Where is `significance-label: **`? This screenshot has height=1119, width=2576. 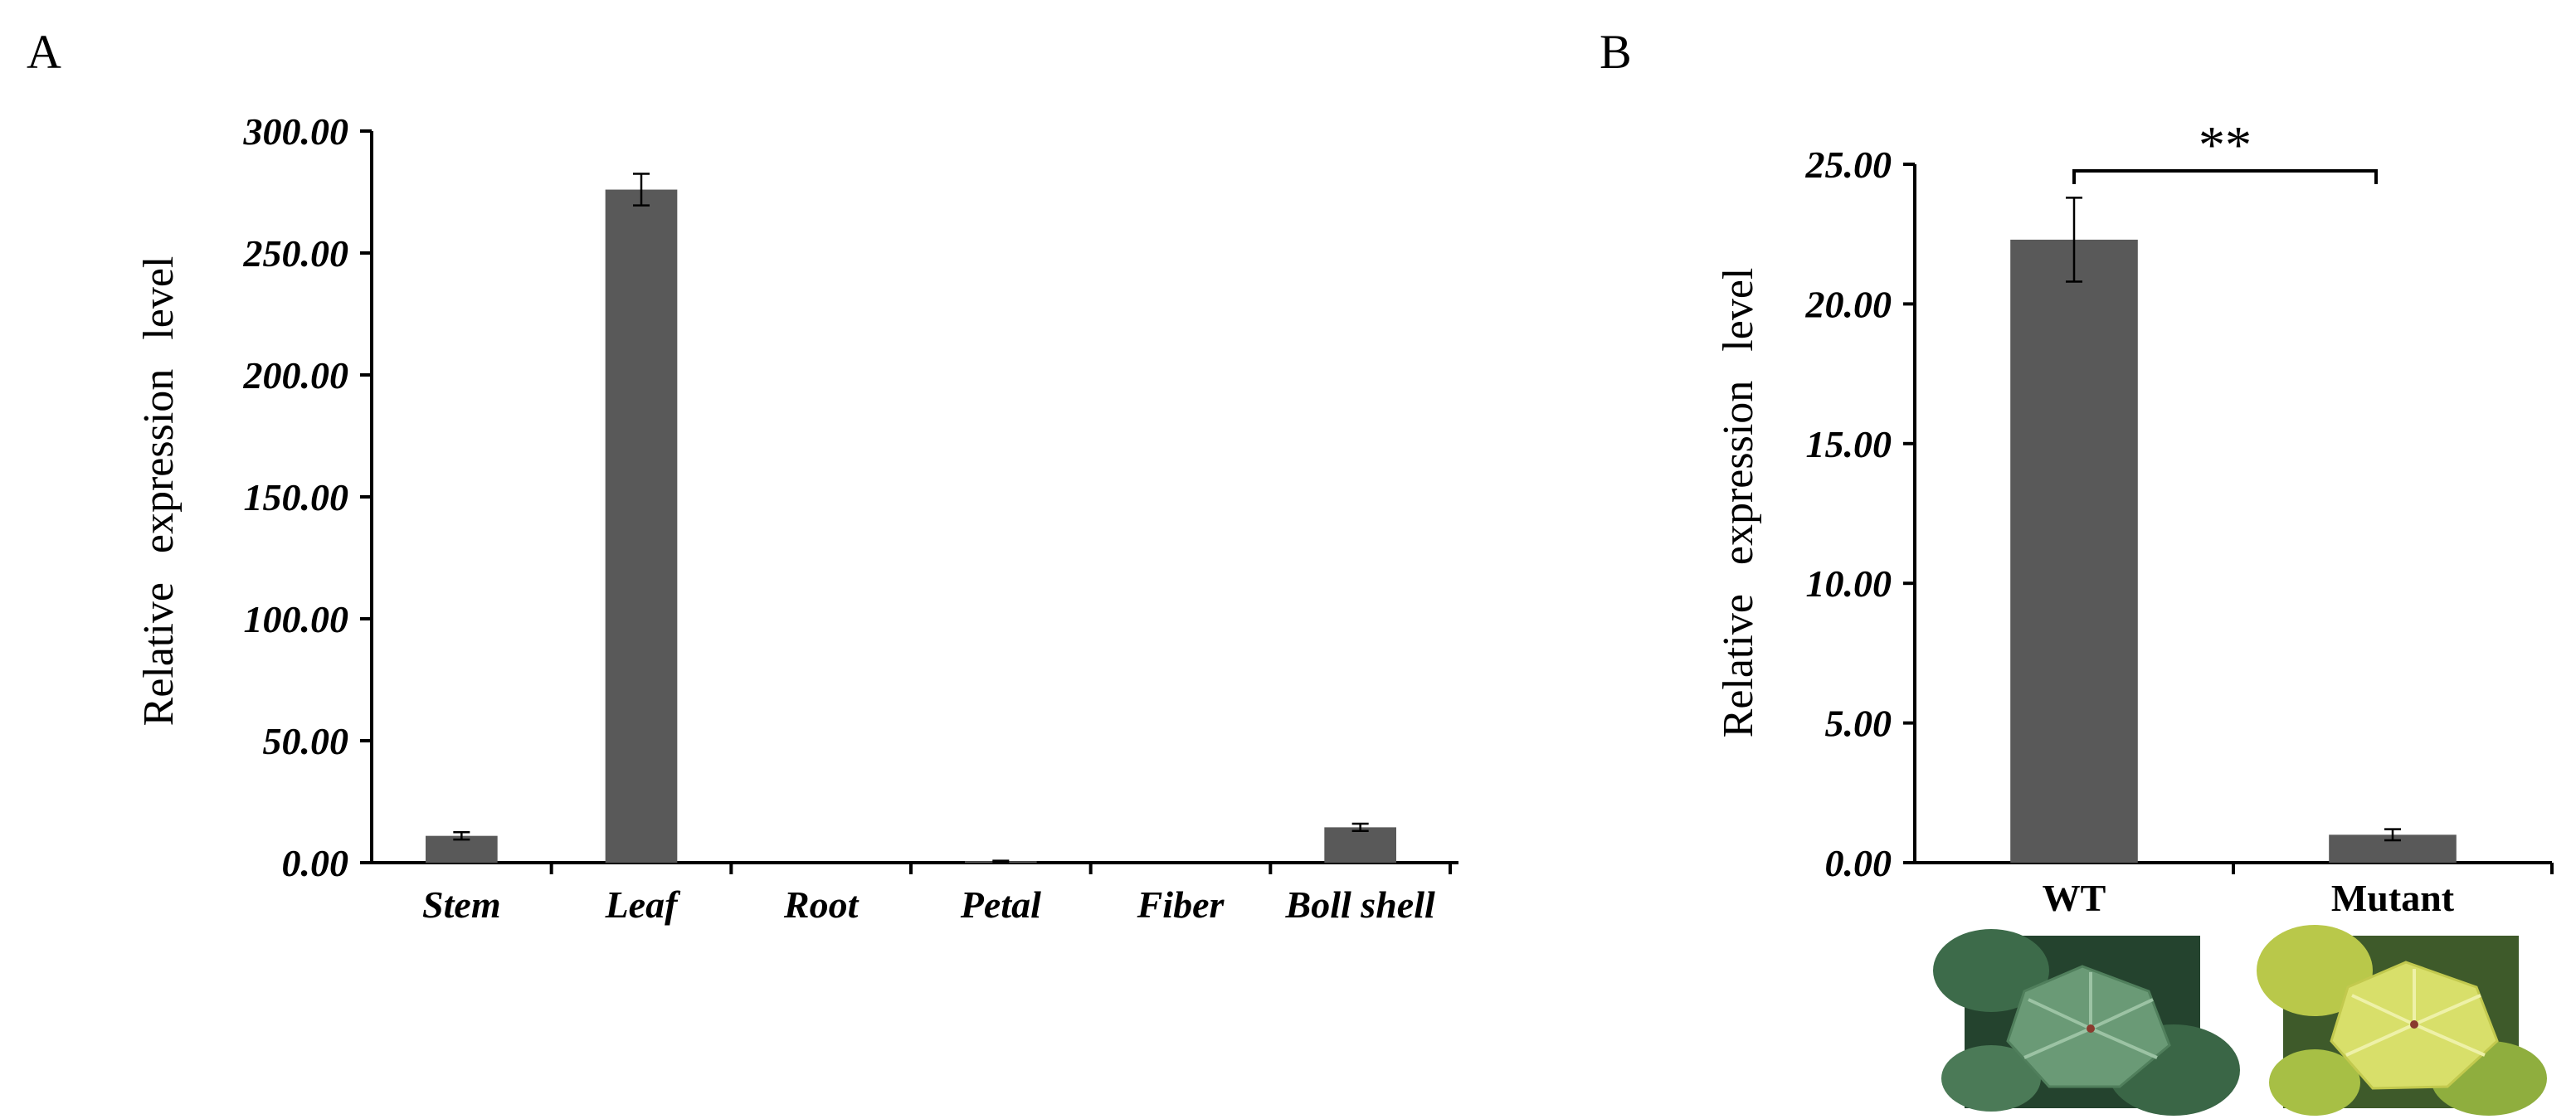 significance-label: ** is located at coordinates (2225, 144).